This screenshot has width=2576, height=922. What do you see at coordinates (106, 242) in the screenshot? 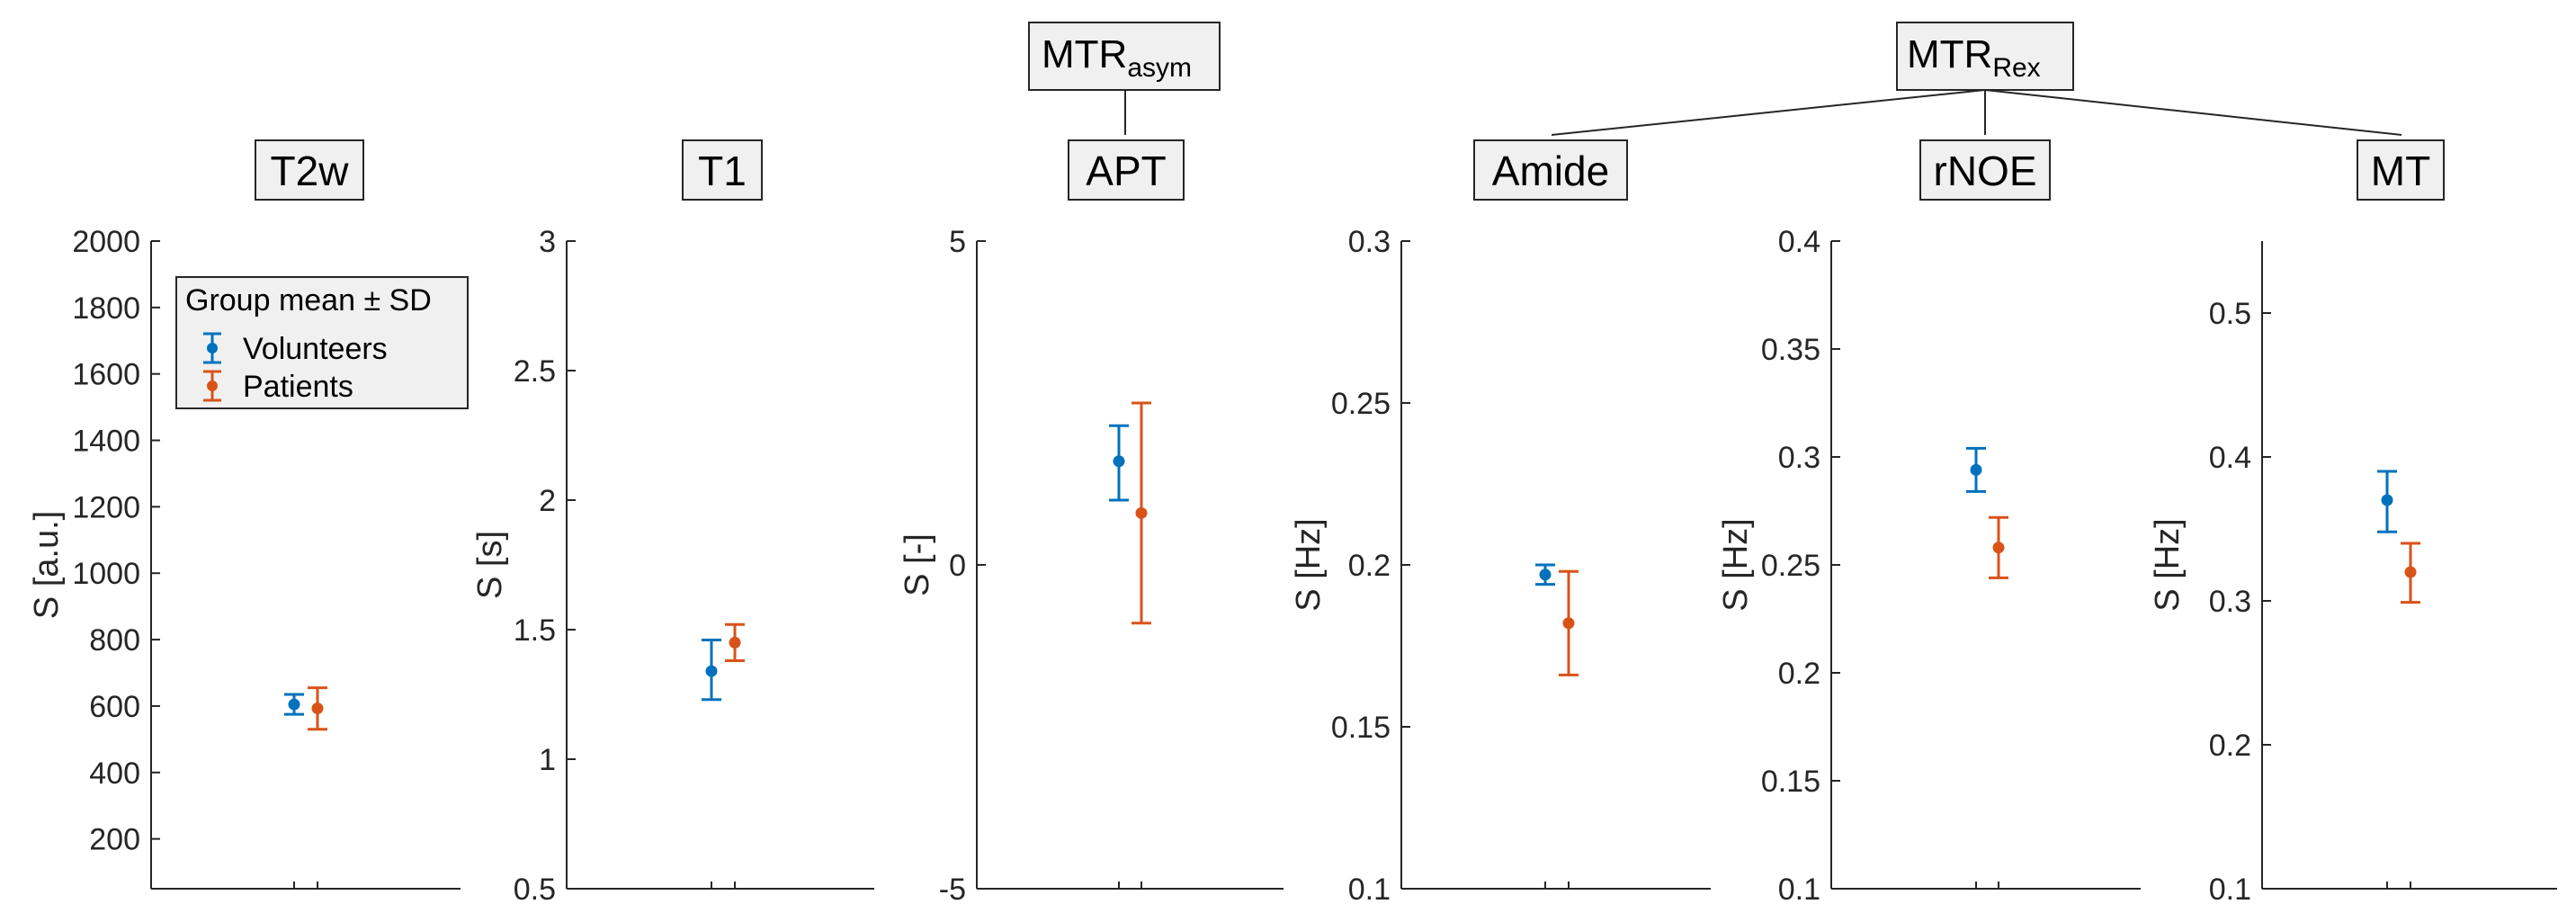
I see `t2w-y-tick-label-9: 2000` at bounding box center [106, 242].